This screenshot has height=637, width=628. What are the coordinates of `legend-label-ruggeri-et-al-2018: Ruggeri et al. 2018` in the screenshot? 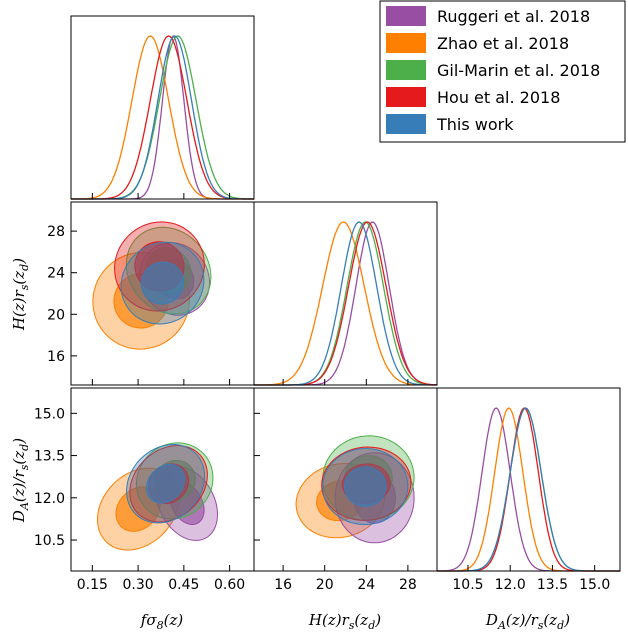 It's located at (513, 16).